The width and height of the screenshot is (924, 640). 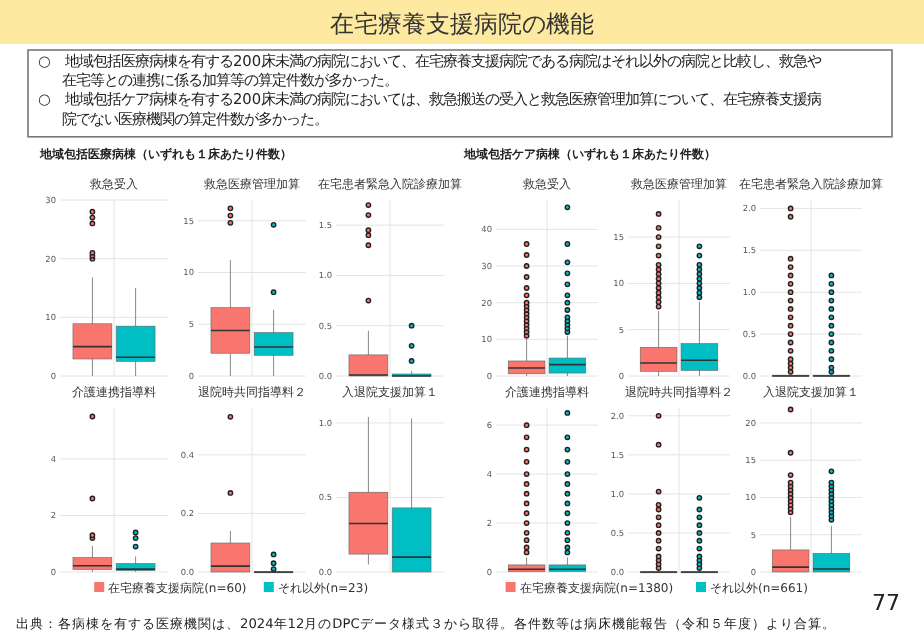 I want to click on text: 在宅療養支援病院の機能, so click(x=462, y=24).